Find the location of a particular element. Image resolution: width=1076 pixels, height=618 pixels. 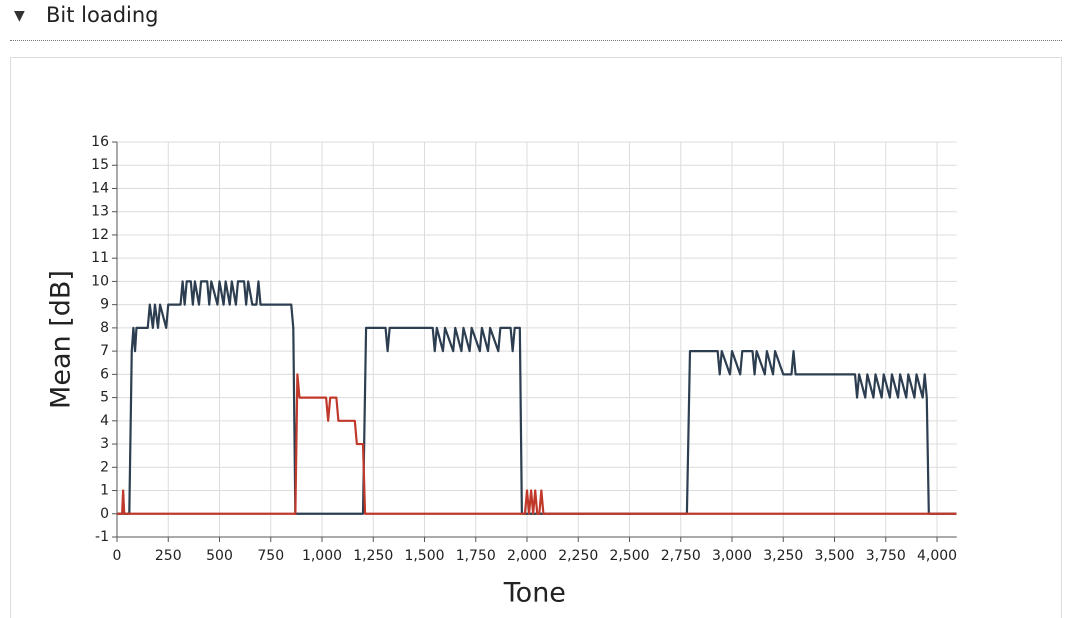

y-tick-label: 11 is located at coordinates (100, 258).